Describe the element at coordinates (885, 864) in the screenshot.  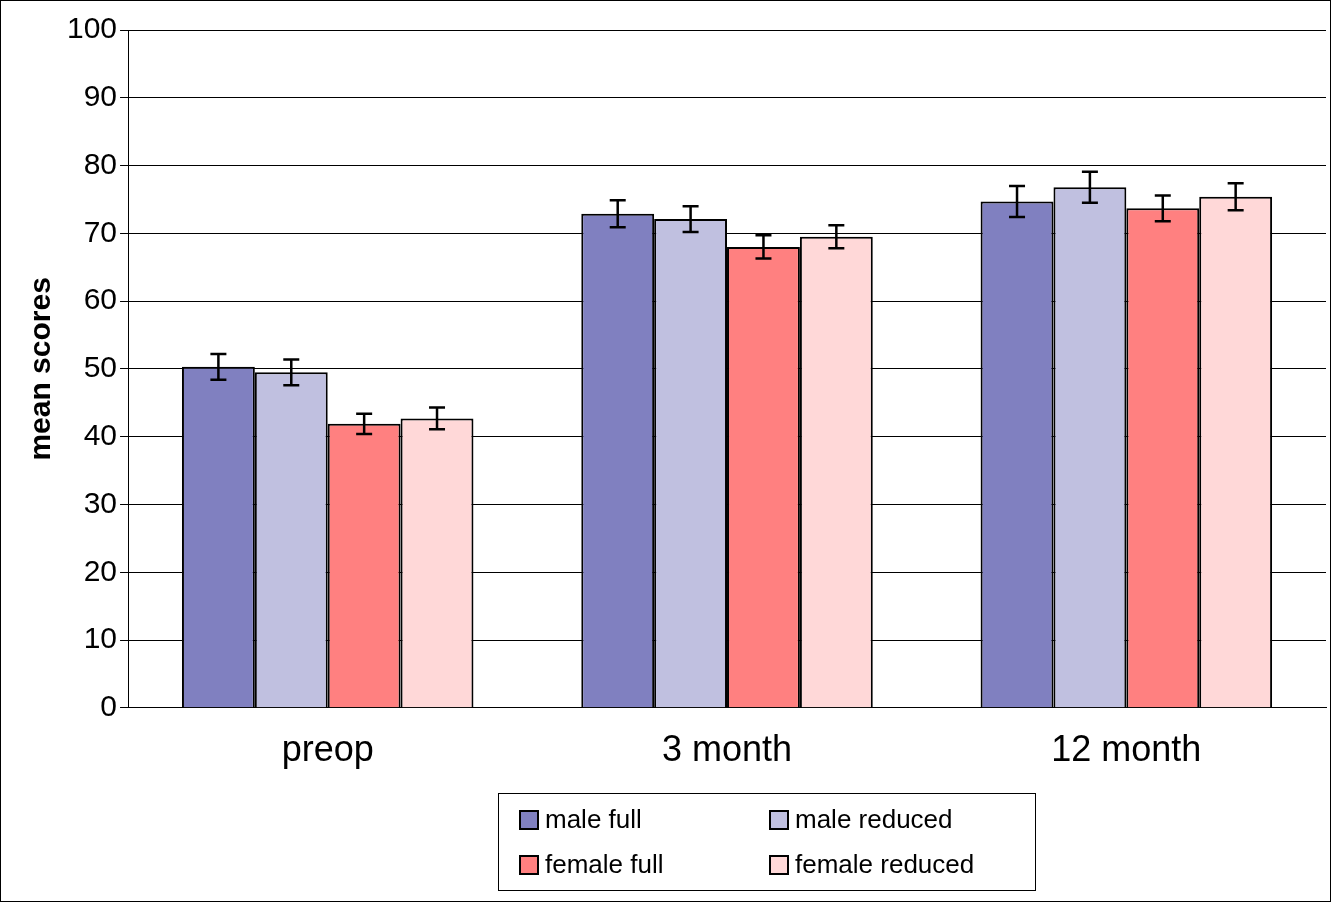
I see `legend-label: female reduced` at that location.